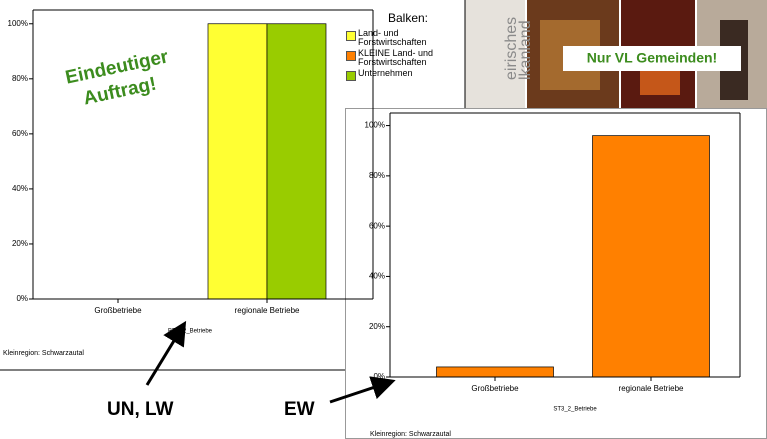  Describe the element at coordinates (299, 409) in the screenshot. I see `annotation: EW` at that location.